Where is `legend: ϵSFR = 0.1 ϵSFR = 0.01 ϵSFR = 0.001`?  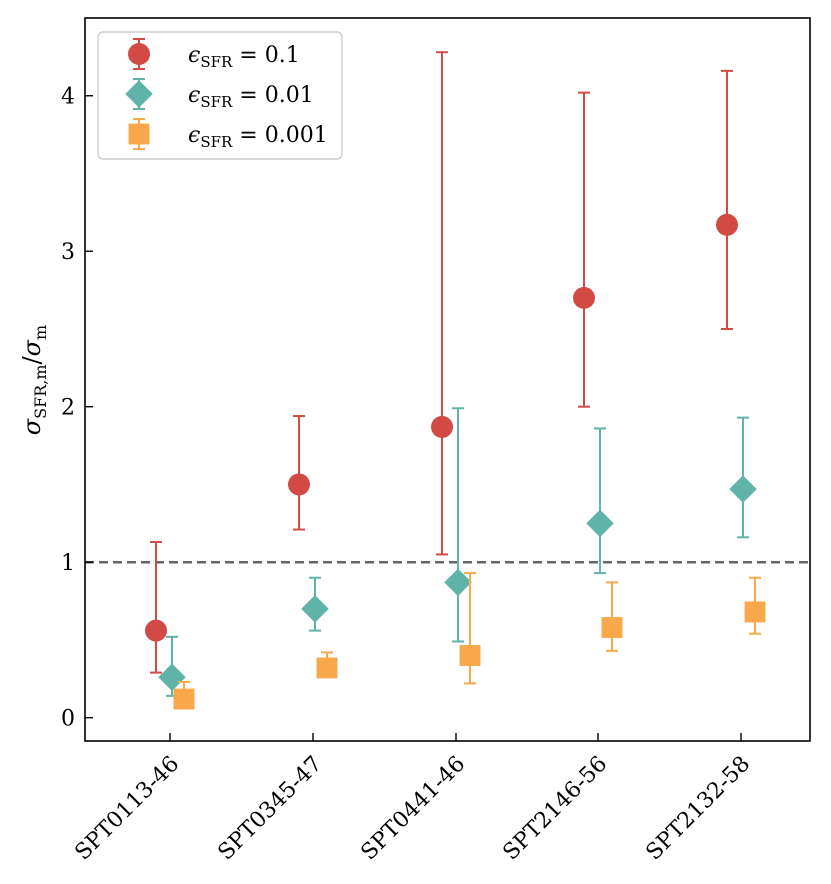 legend: ϵSFR = 0.1 ϵSFR = 0.01 ϵSFR = 0.001 is located at coordinates (220, 95).